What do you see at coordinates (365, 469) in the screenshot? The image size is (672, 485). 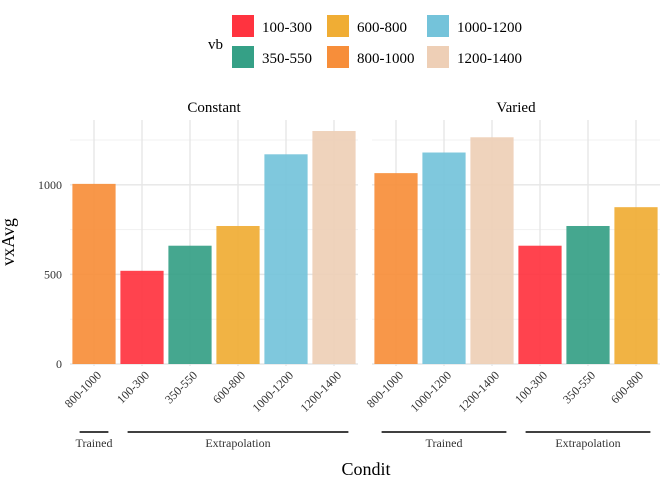 I see `x-axis-label: Condit` at bounding box center [365, 469].